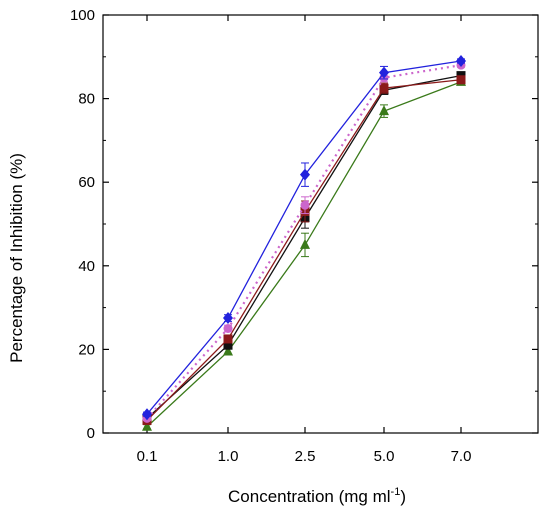 The width and height of the screenshot is (550, 522). What do you see at coordinates (86, 182) in the screenshot?
I see `y-tick-label: 60` at bounding box center [86, 182].